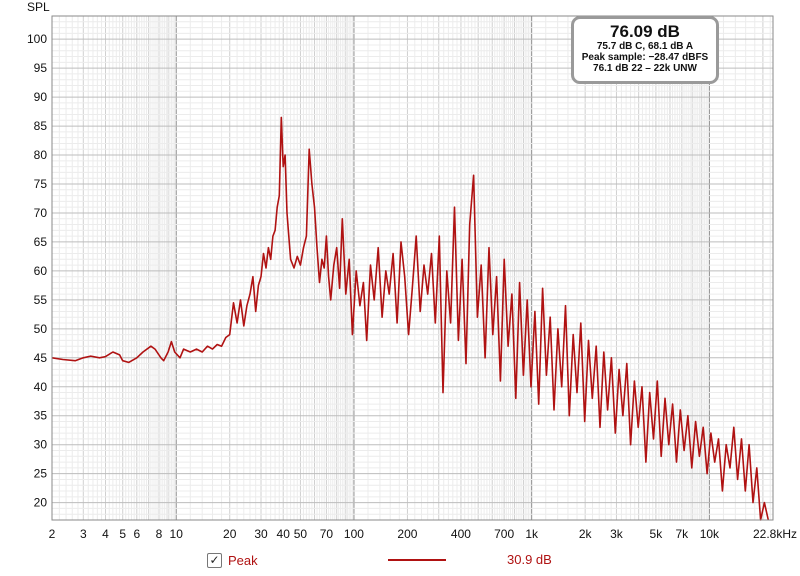 Image resolution: width=800 pixels, height=576 pixels. I want to click on readout-main-value: 76.09 dB, so click(645, 31).